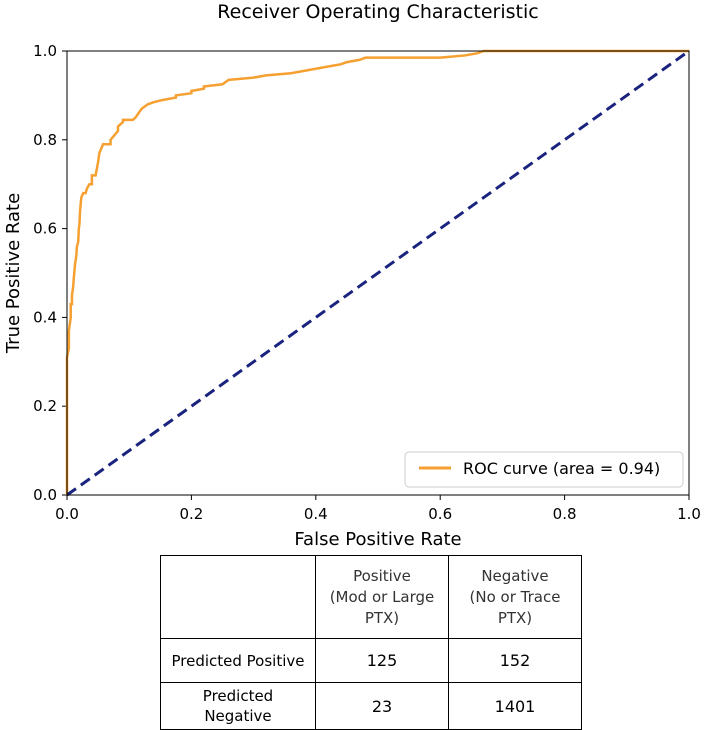 This screenshot has height=730, width=706. Describe the element at coordinates (689, 514) in the screenshot. I see `x-tick-label: 1.0` at that location.